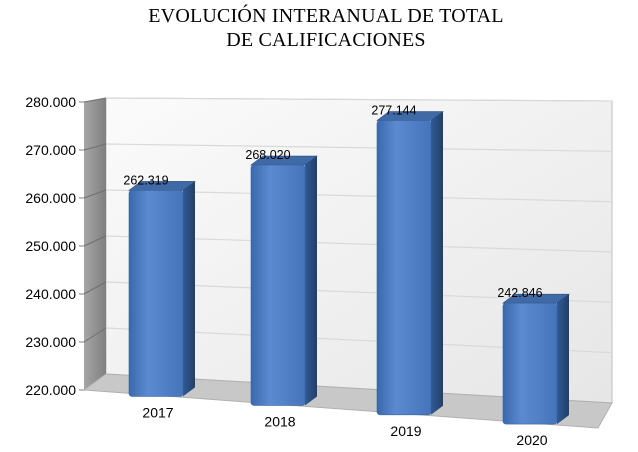  I want to click on bar-2020: 242.846, so click(533, 355).